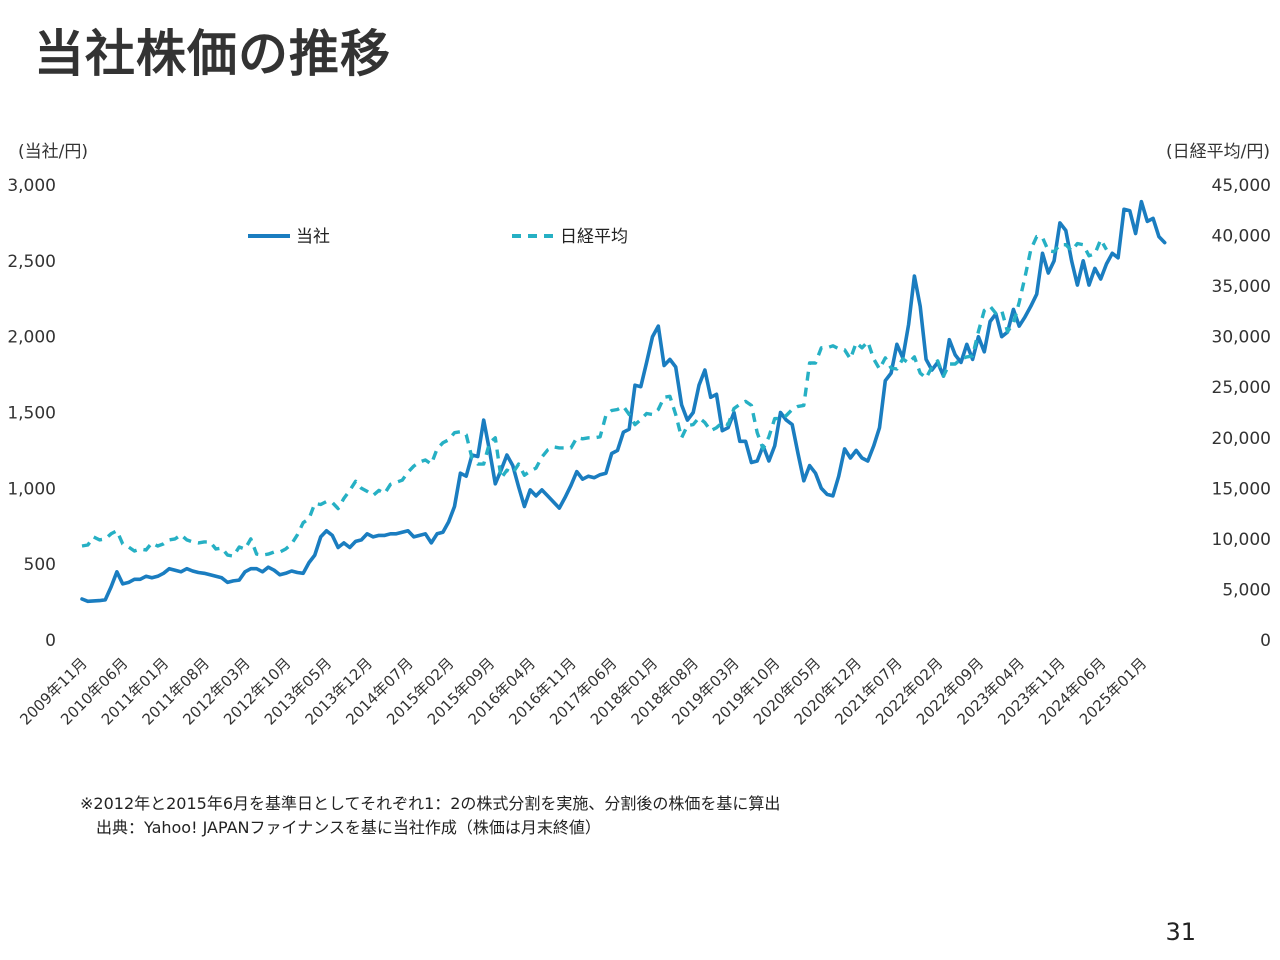 The image size is (1280, 960). Describe the element at coordinates (40, 565) in the screenshot. I see `left-tick-label: 500` at that location.